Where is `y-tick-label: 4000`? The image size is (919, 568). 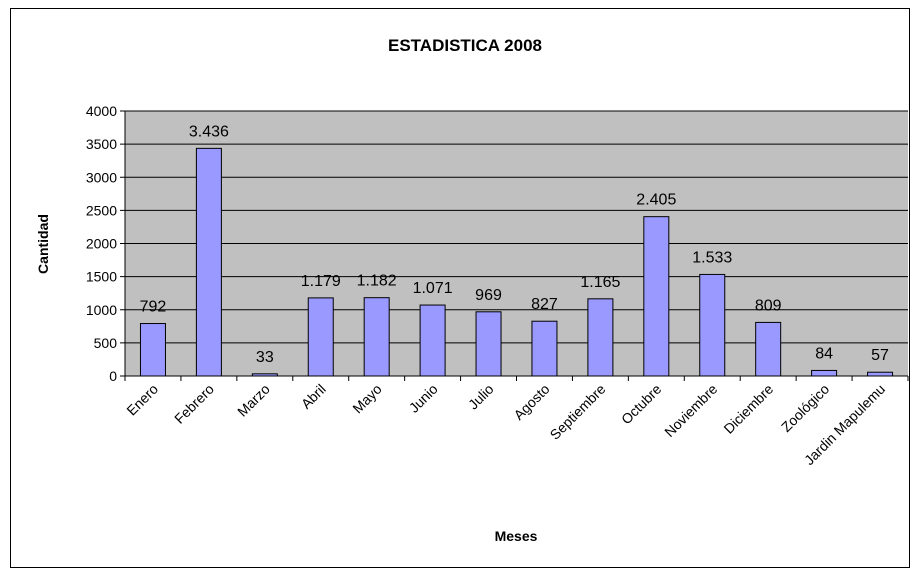
y-tick-label: 4000 is located at coordinates (101, 111).